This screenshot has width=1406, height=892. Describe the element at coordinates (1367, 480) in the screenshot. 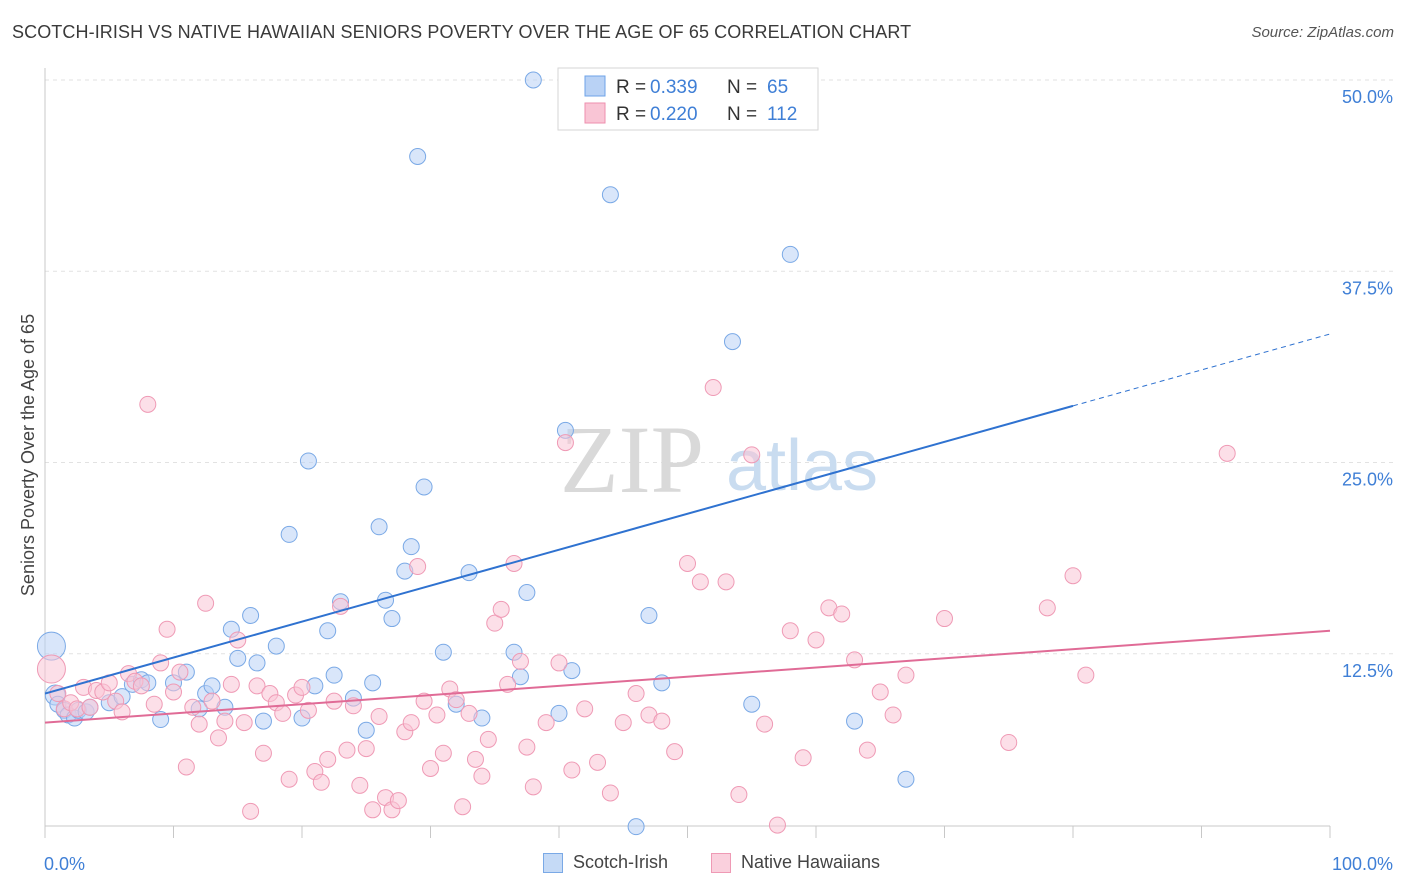

I see `y-tick-label-1: 25.0%` at that location.